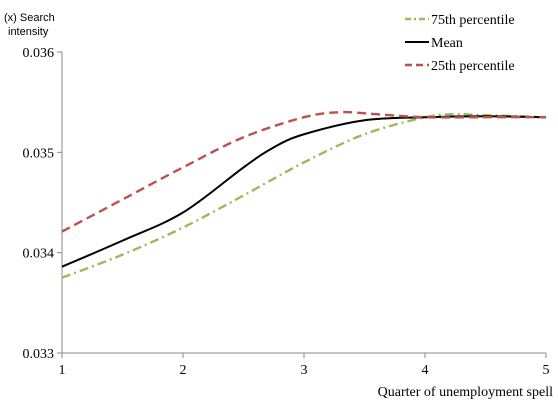  Describe the element at coordinates (62, 370) in the screenshot. I see `x-tick-label: 1` at that location.